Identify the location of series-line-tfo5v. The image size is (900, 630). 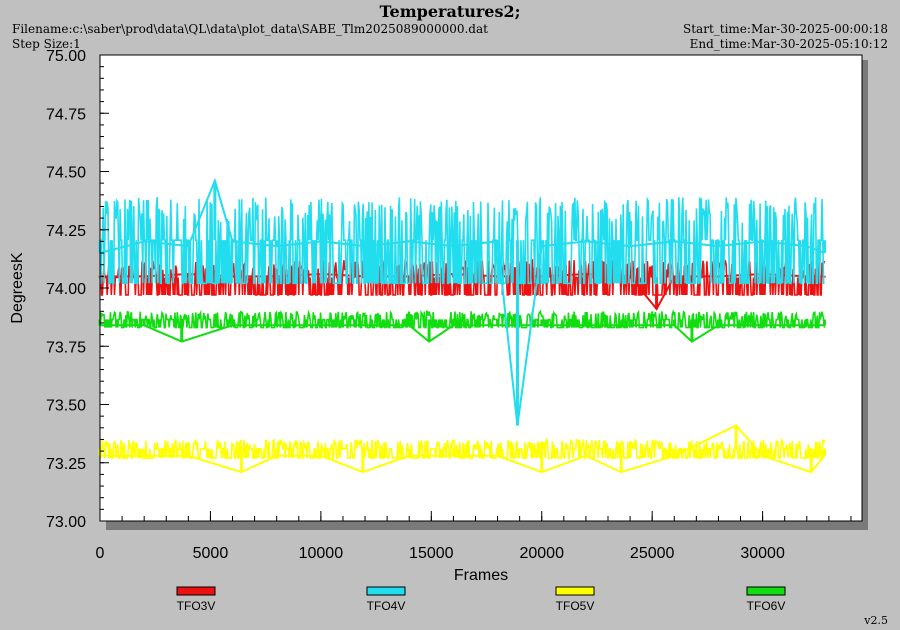
(463, 449).